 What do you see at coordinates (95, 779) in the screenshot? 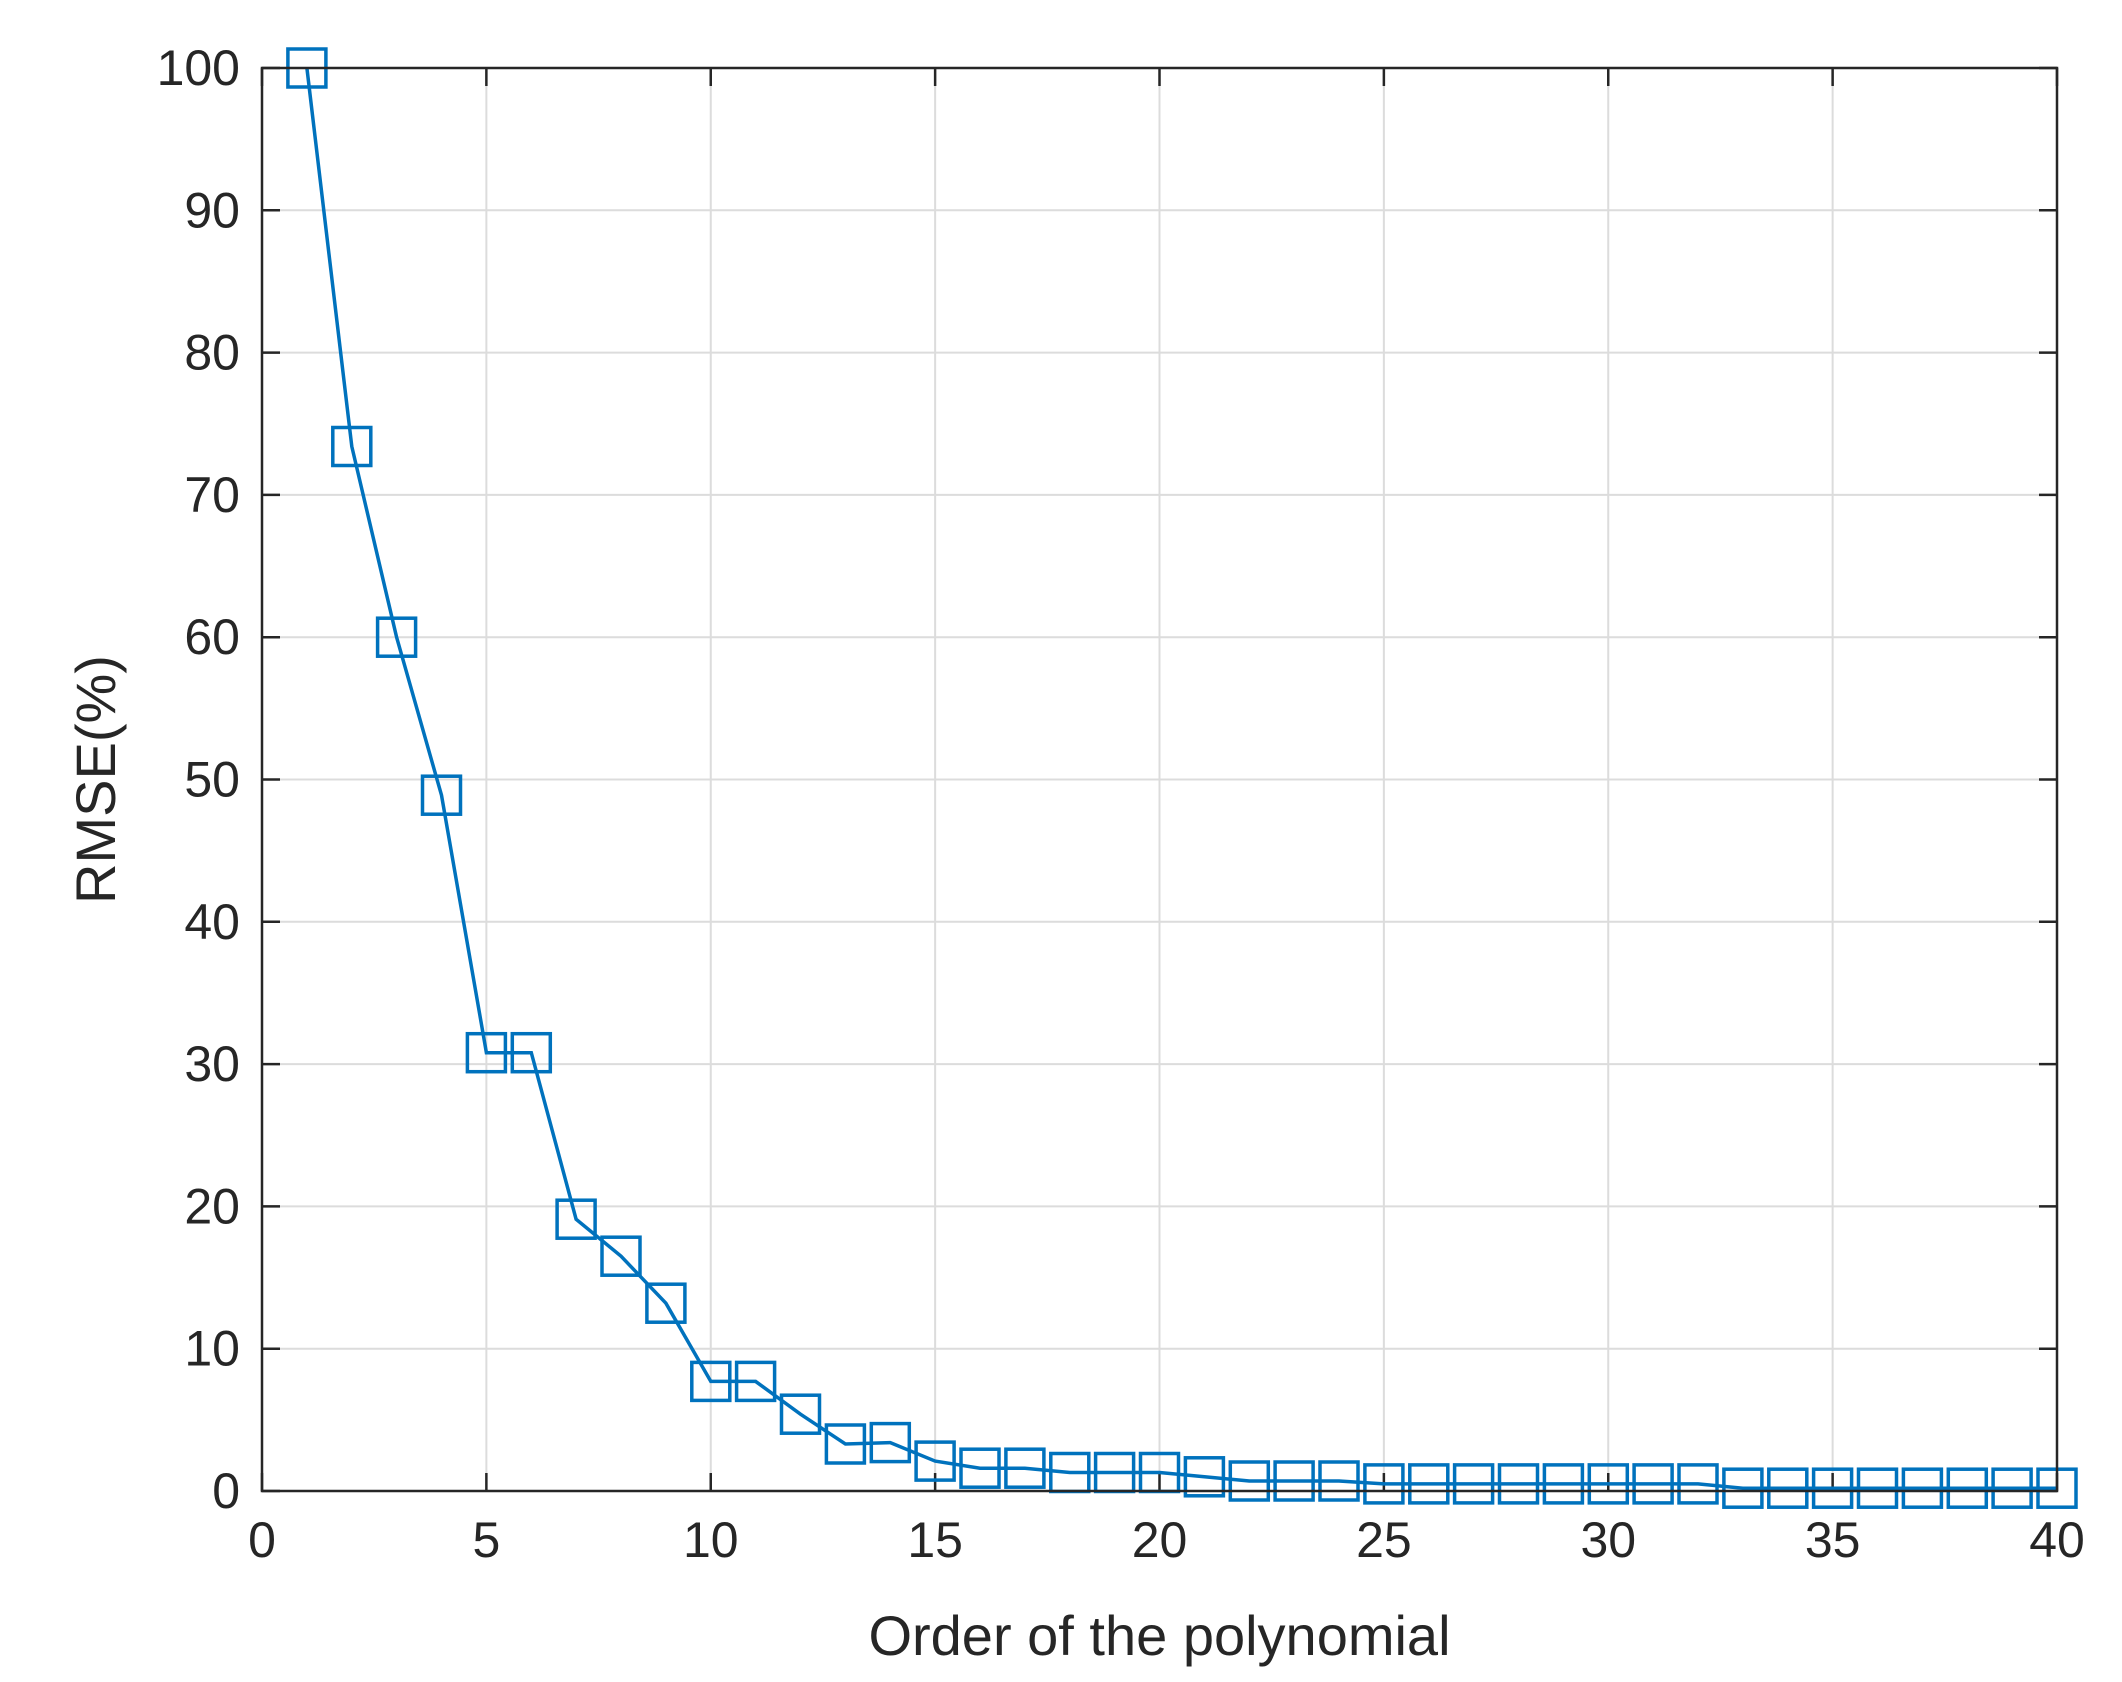
I see `y-axis-label: RMSE(%)` at bounding box center [95, 779].